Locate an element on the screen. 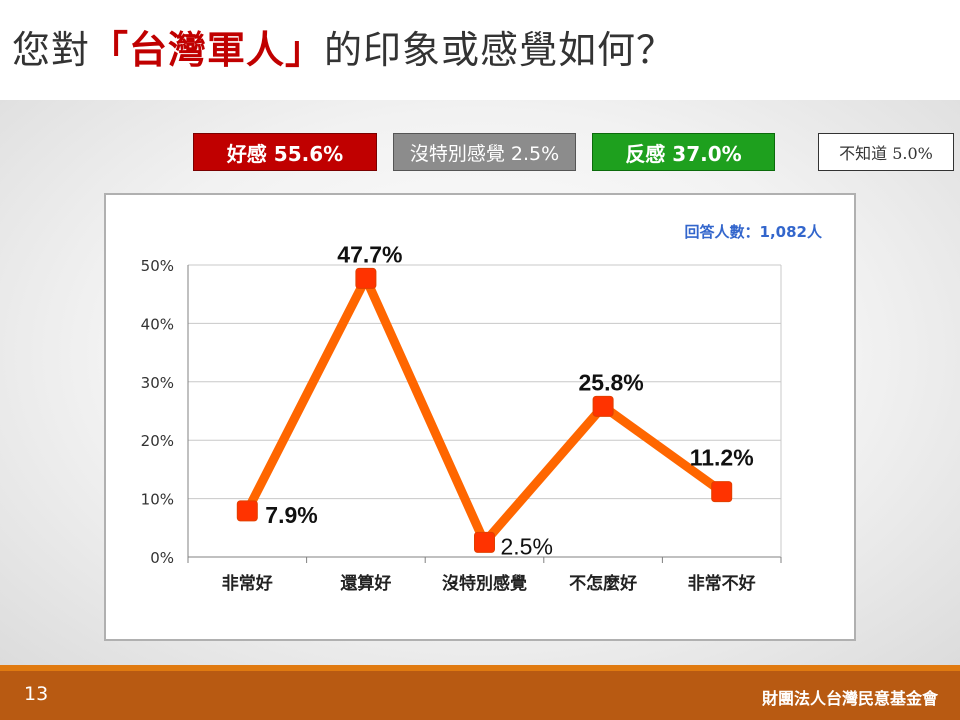 The width and height of the screenshot is (960, 720). data-label: 47.7% is located at coordinates (369, 254).